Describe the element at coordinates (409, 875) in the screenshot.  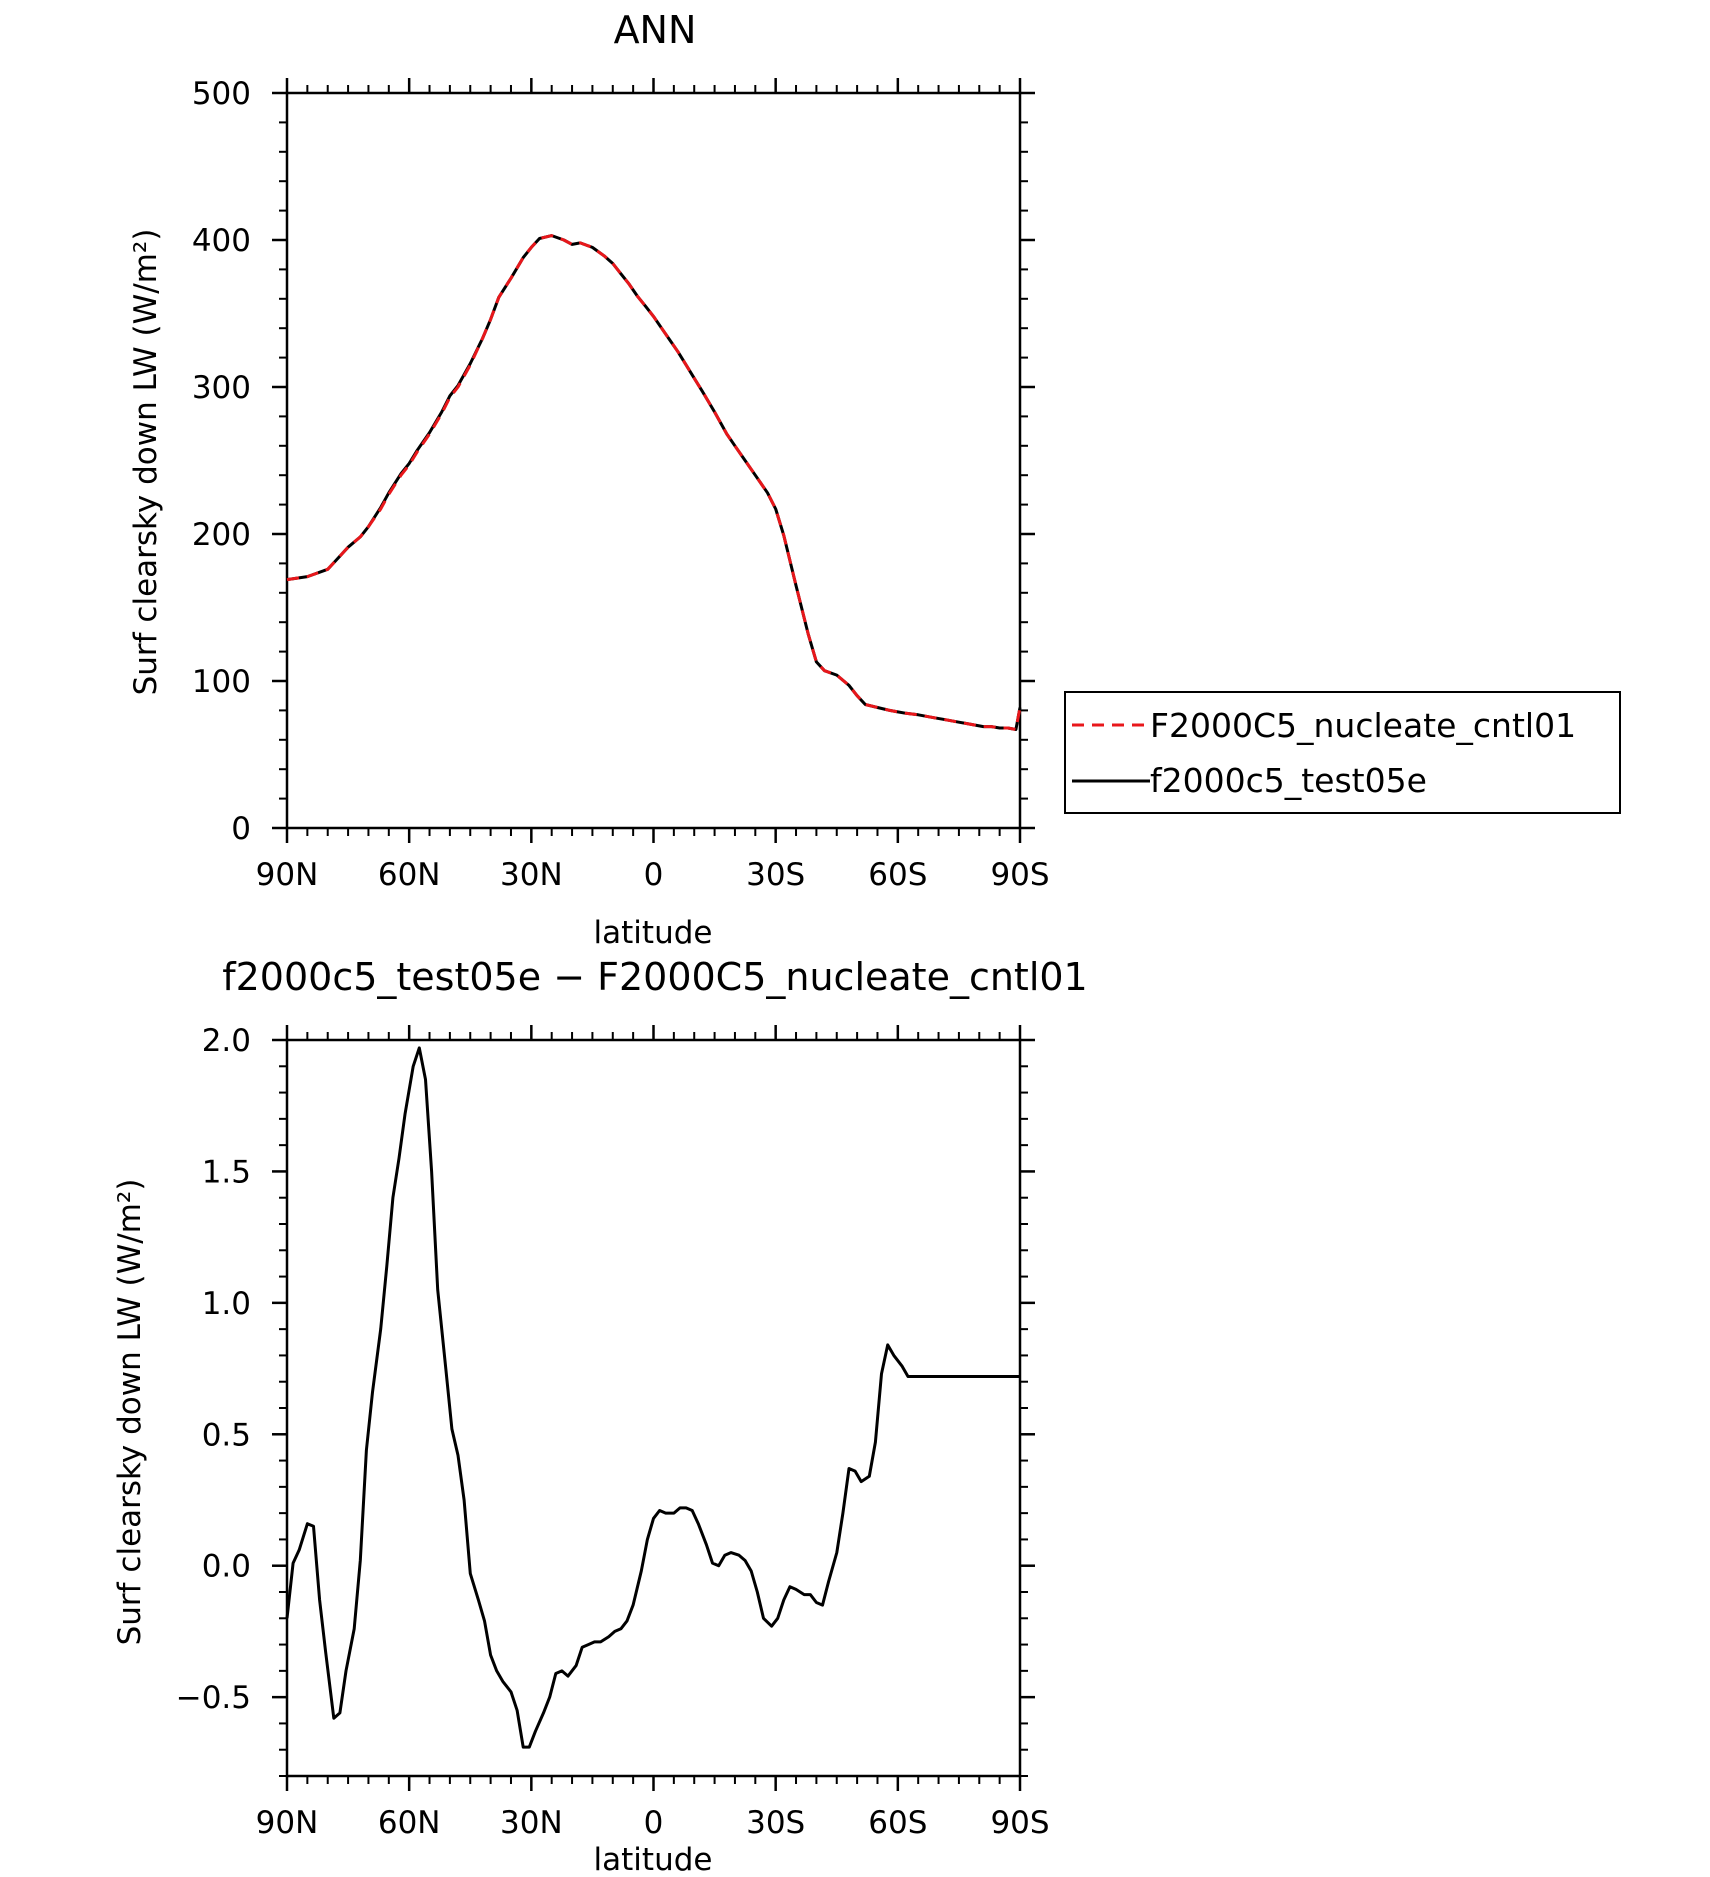
I see `top-x-tick-label: 60N` at that location.